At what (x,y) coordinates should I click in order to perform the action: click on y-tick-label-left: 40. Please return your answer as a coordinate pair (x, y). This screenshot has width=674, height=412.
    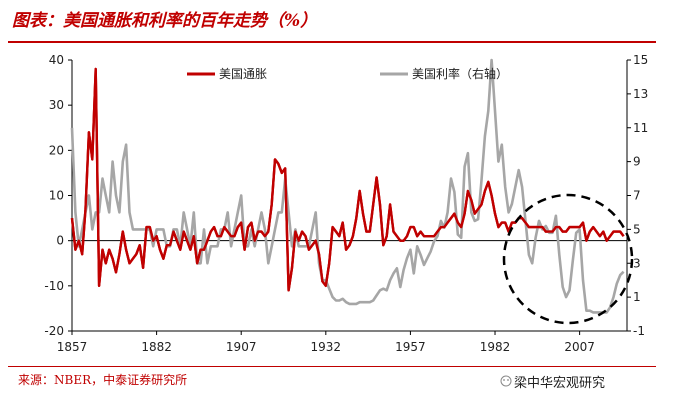
    Looking at the image, I should click on (56, 60).